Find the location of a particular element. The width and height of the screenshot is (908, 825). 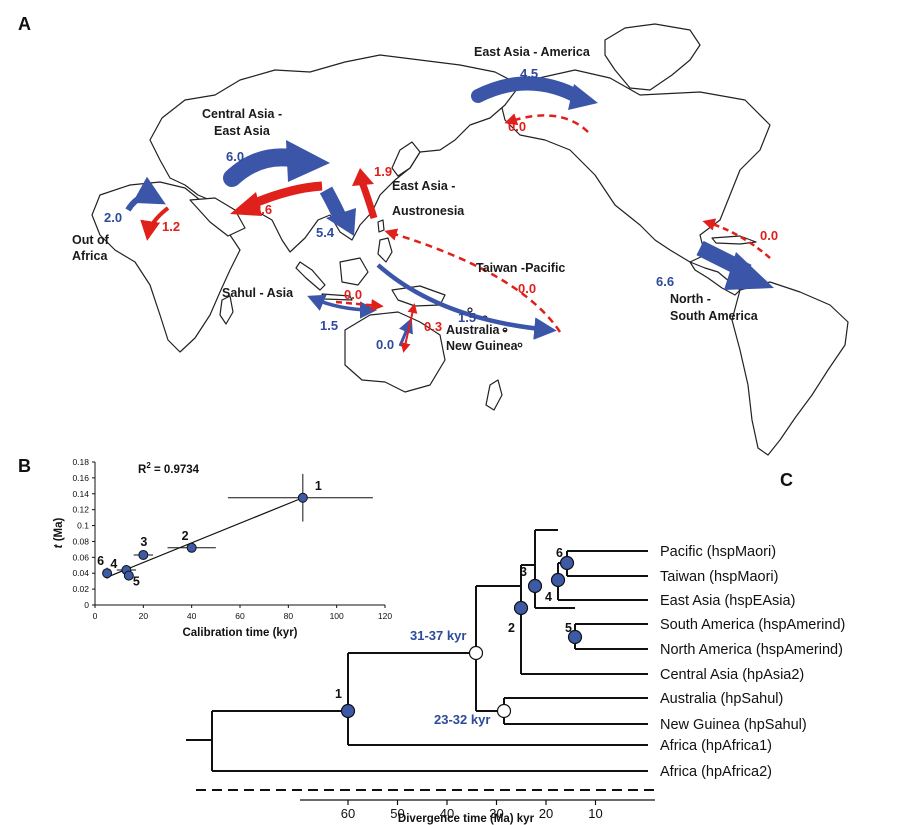

tree-axis-label: Divergence time (Ma) kyr is located at coordinates (466, 819).